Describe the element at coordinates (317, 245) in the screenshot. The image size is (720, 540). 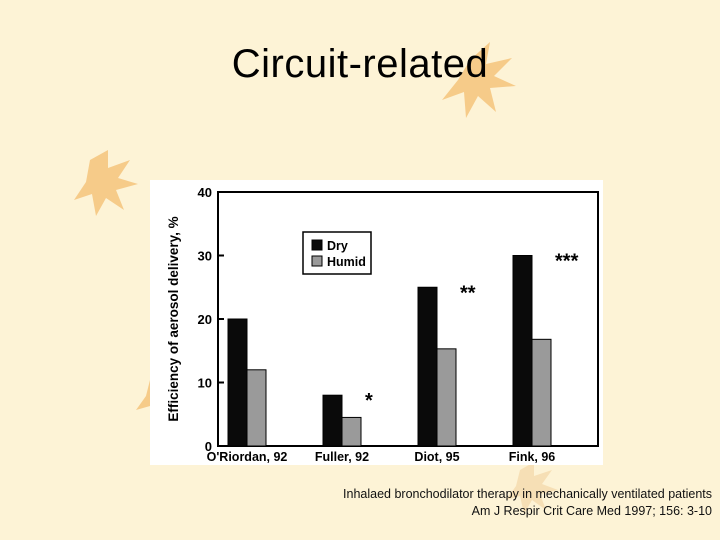
I see `legend-swatch-dry` at that location.